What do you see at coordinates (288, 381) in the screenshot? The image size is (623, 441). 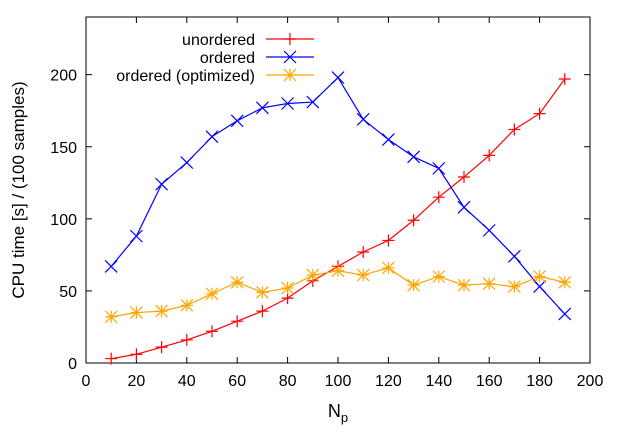 I see `x-tick-label: 80` at bounding box center [288, 381].